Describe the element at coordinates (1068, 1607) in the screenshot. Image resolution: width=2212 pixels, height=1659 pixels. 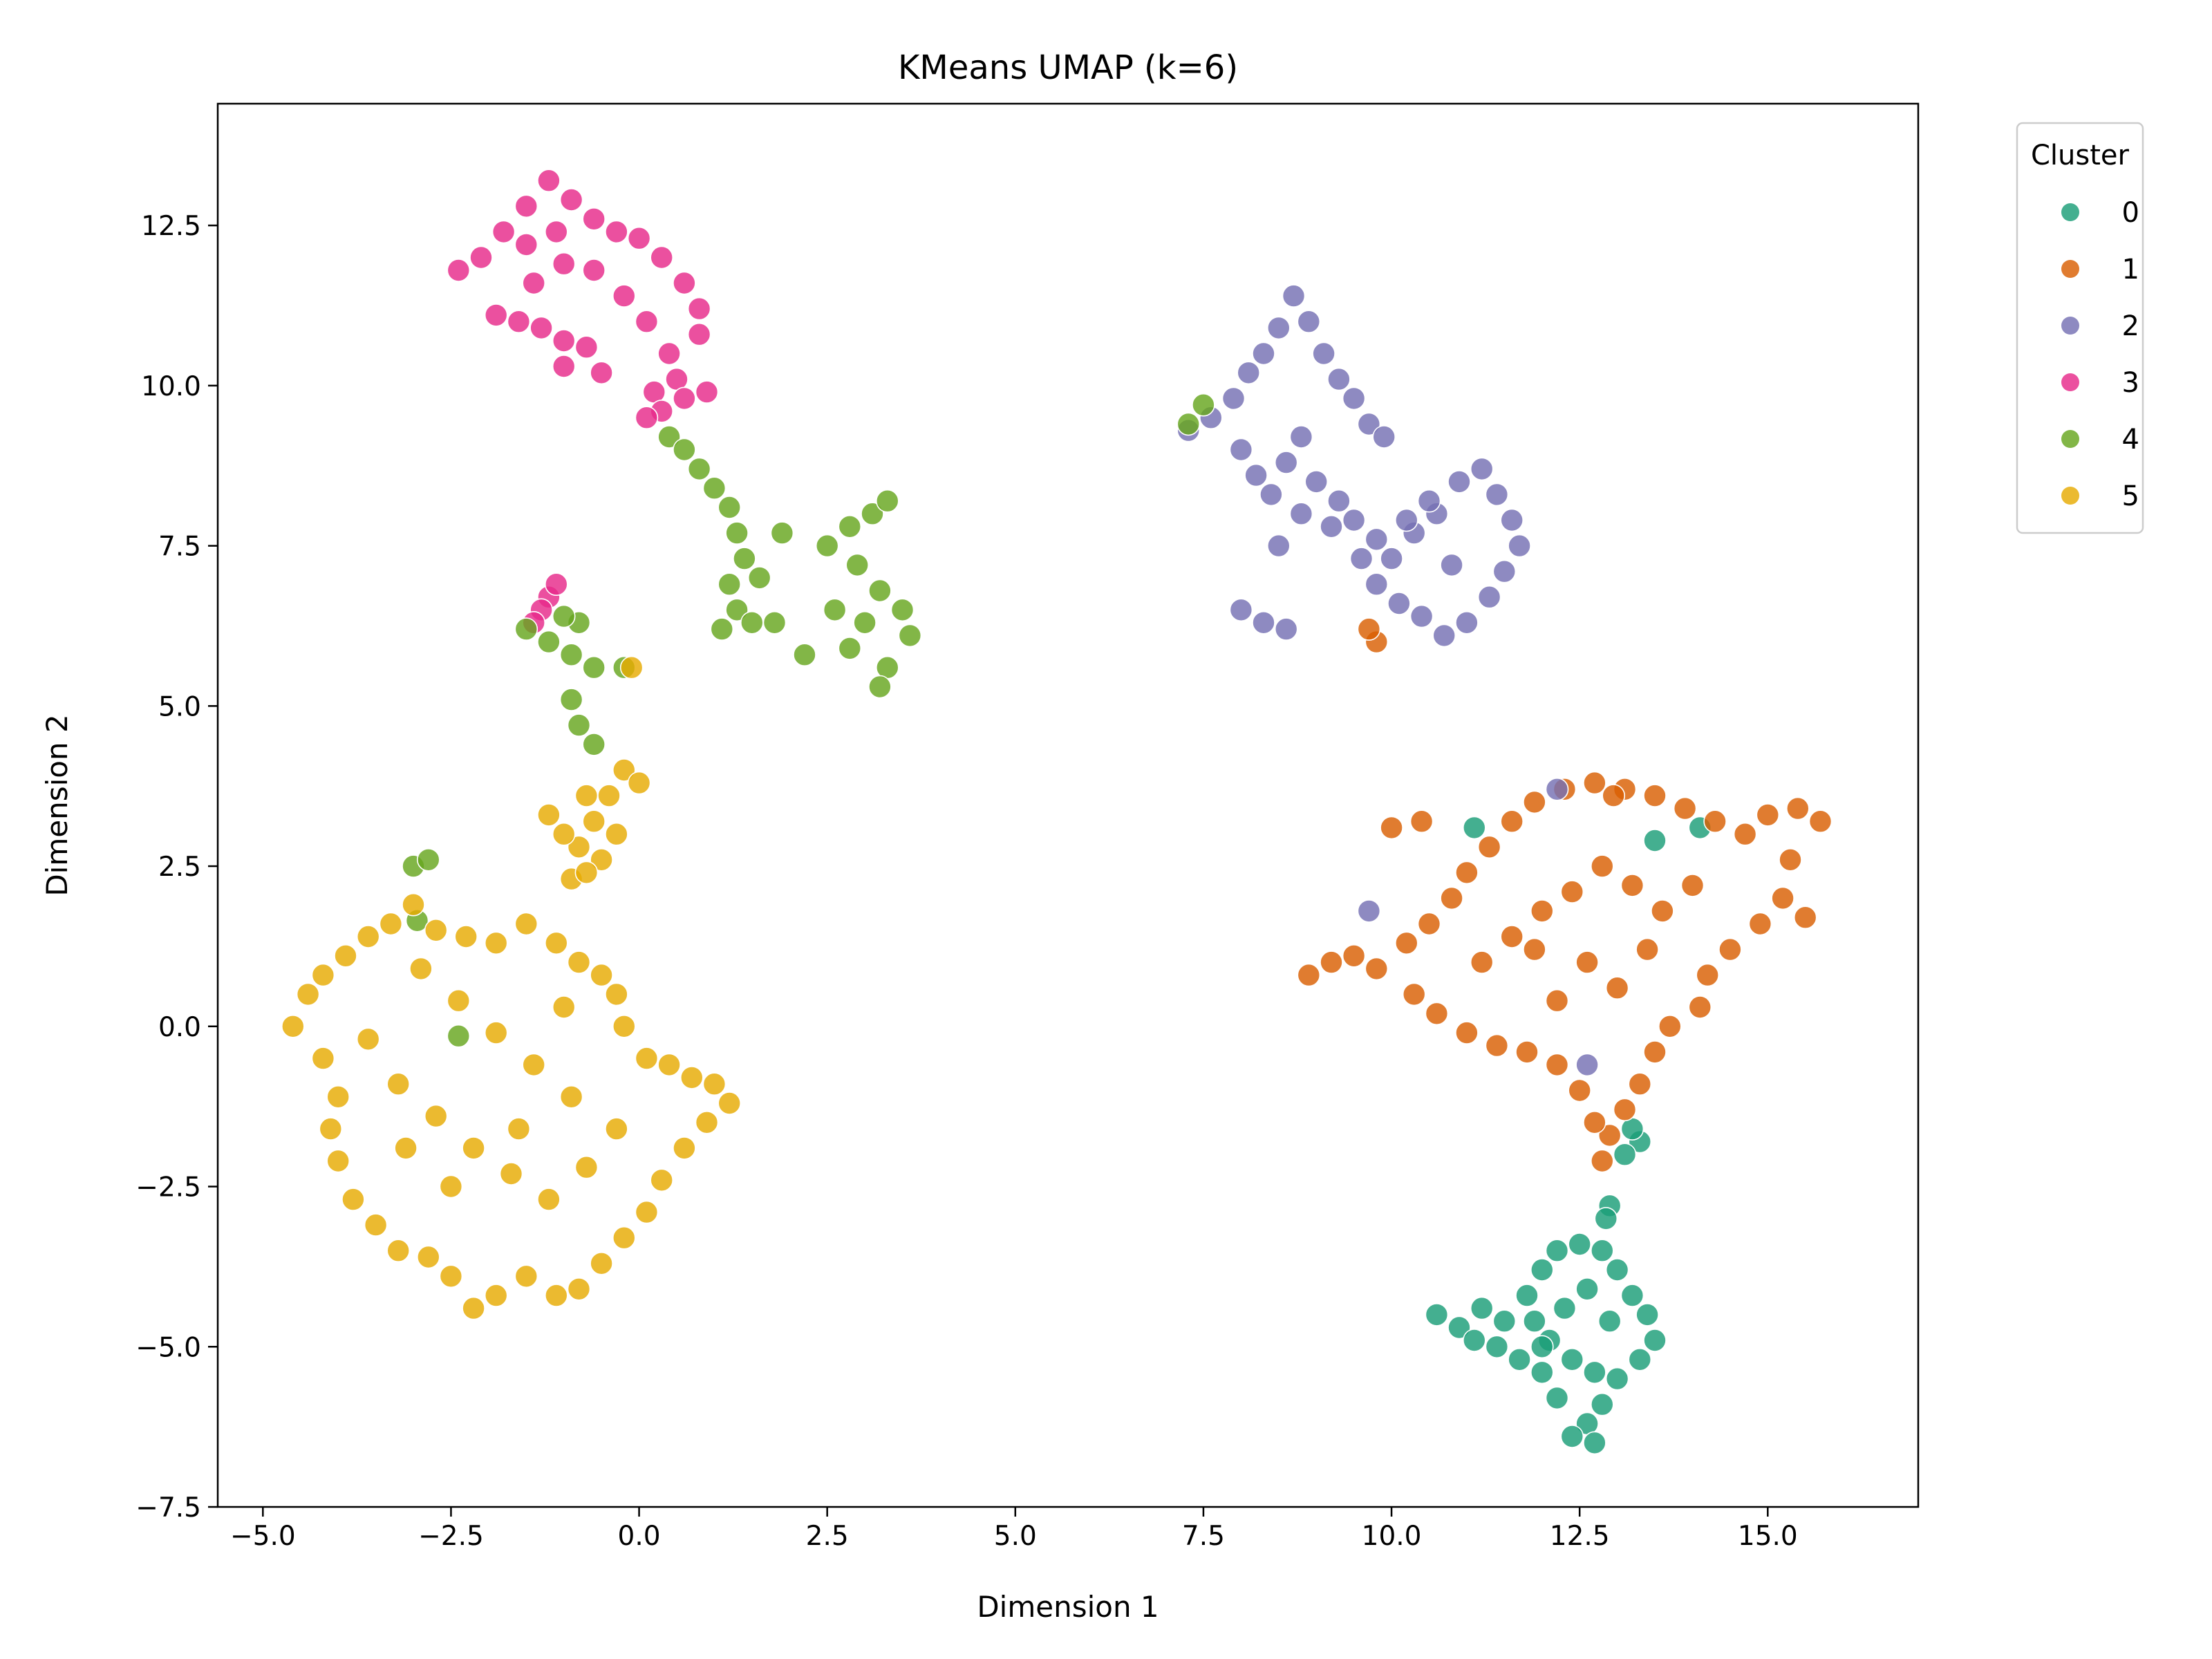
I see `x-axis-label: Dimension 1` at that location.